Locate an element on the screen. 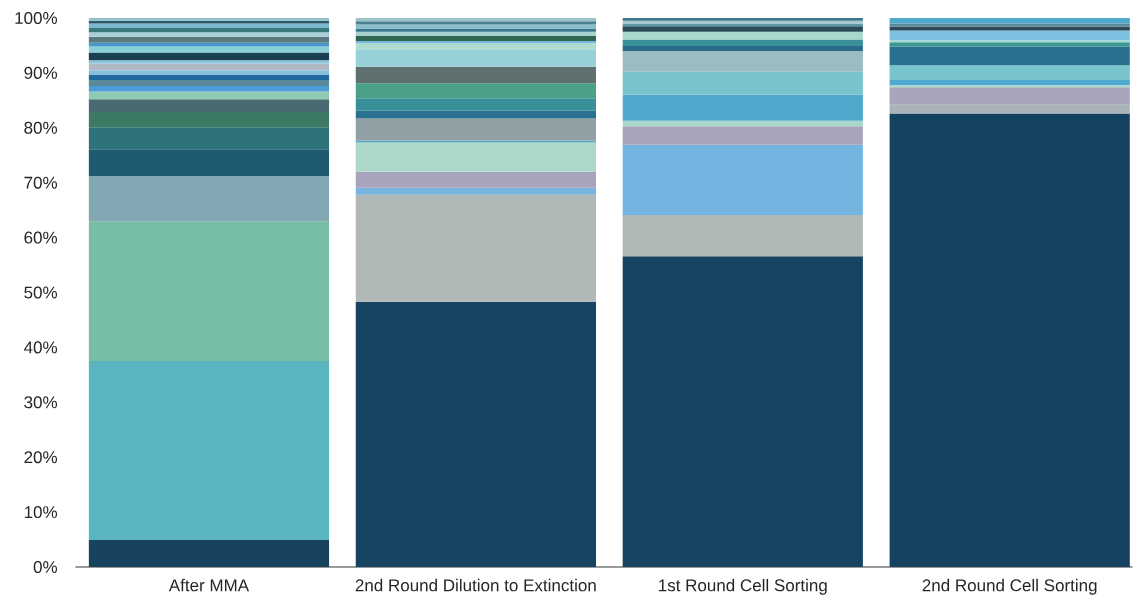 The height and width of the screenshot is (607, 1135). y-tick-label: 60% is located at coordinates (41, 237).